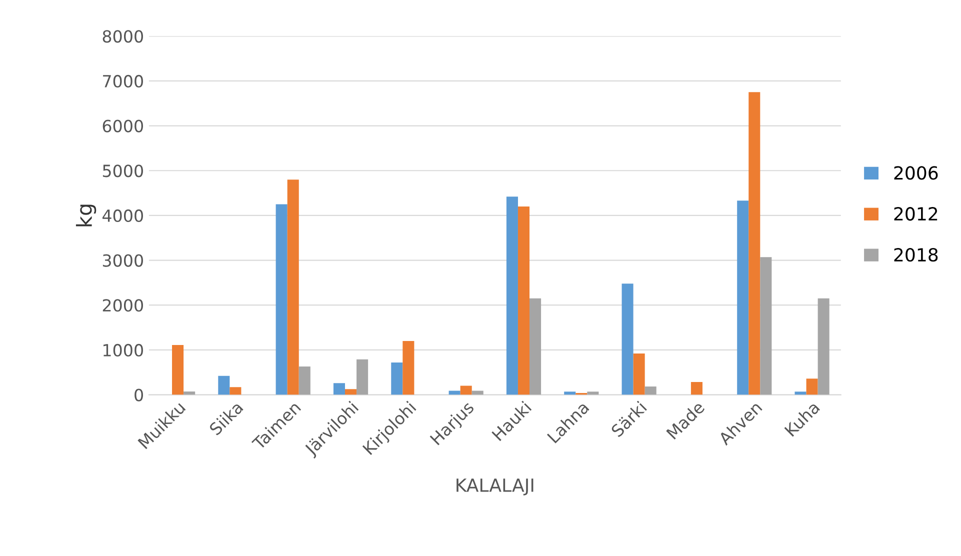  I want to click on y-tick-label: 8000, so click(122, 36).